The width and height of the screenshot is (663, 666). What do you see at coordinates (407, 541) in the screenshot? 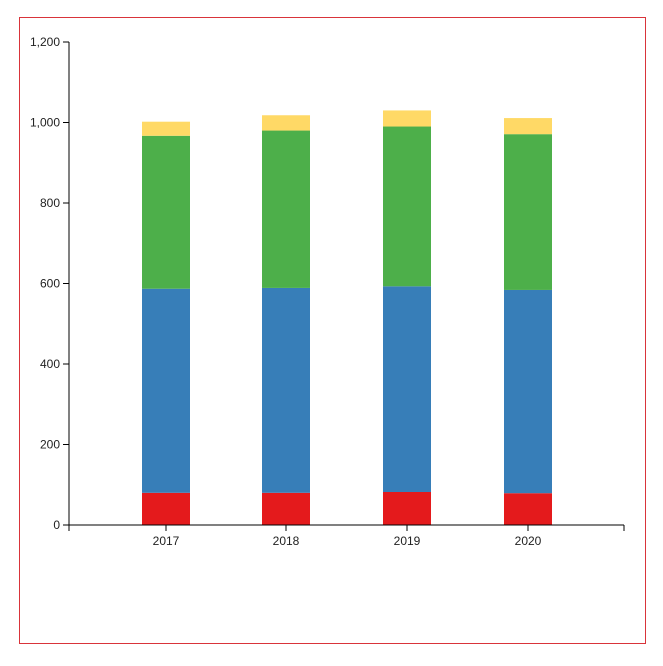
I see `x-tick-label: 2019` at bounding box center [407, 541].